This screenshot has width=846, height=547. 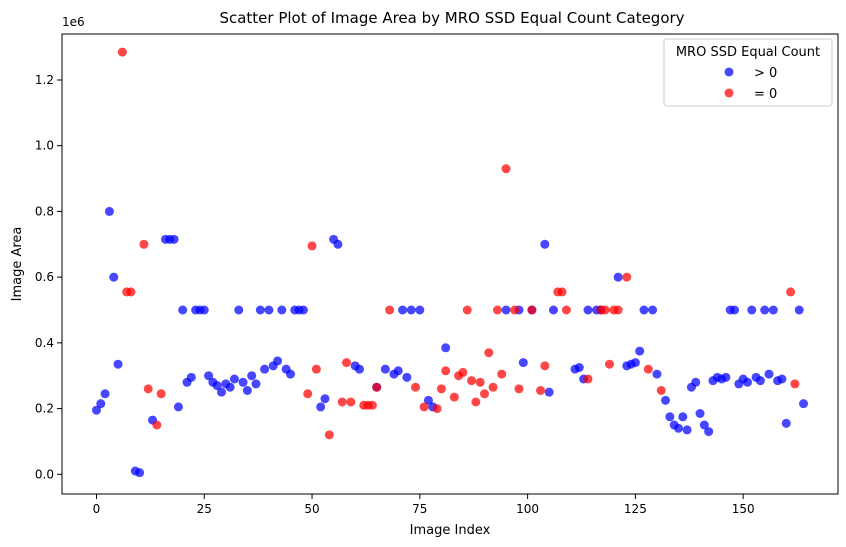 What do you see at coordinates (419, 509) in the screenshot?
I see `x-tick-label: 75` at bounding box center [419, 509].